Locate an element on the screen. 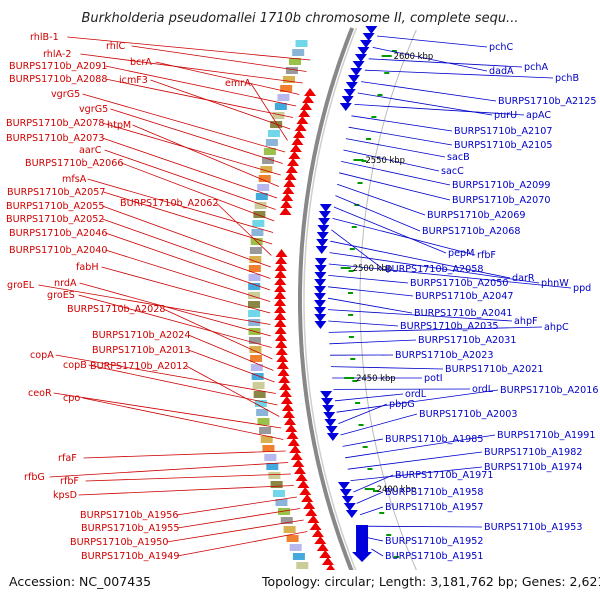 This screenshot has width=600, height=605. gene-label-forward: vgrG5 is located at coordinates (65, 94).